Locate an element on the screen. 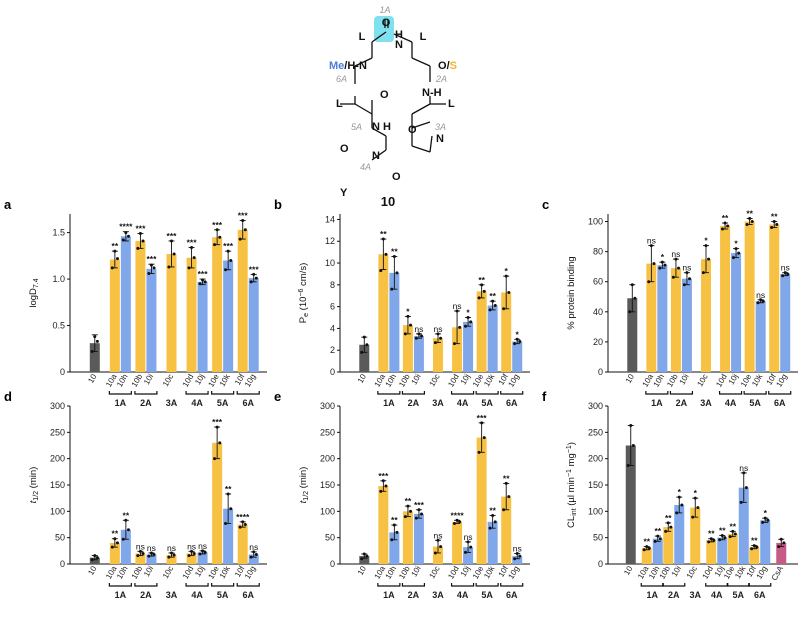  s-label: S is located at coordinates (453, 66).